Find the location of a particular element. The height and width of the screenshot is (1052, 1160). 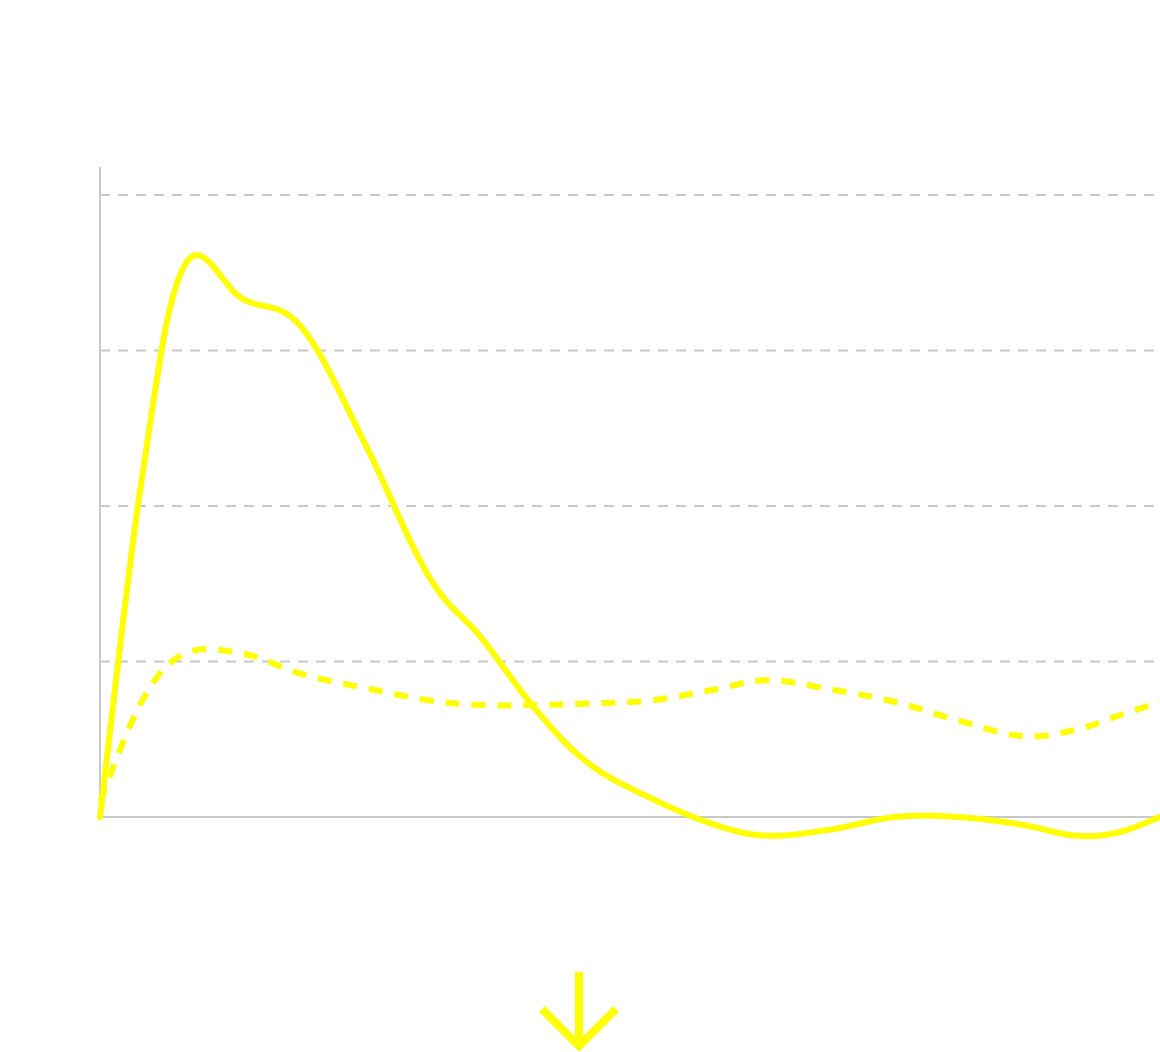

arrow-down-icon is located at coordinates (579, 1012).